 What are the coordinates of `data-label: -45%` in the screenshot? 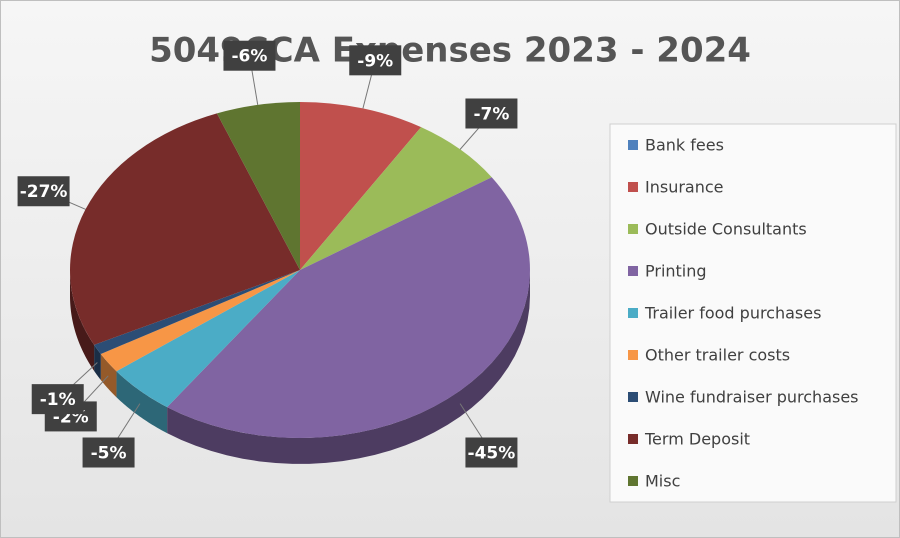 It's located at (492, 454).